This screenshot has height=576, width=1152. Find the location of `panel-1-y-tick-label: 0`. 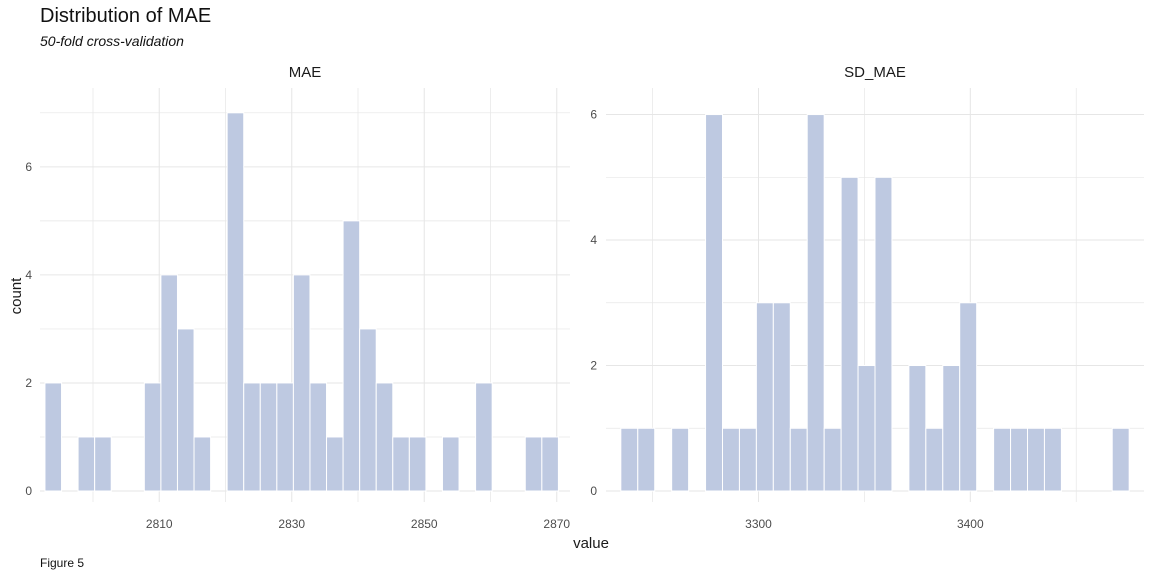

panel-1-y-tick-label: 0 is located at coordinates (28, 491).